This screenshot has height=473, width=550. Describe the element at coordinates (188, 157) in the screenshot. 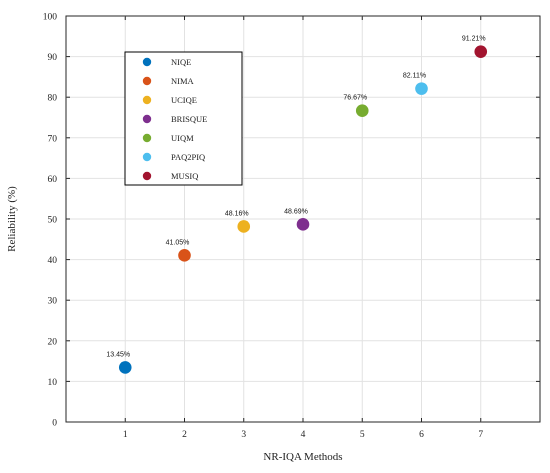

I see `legend-label: PAQ2PIQ` at that location.